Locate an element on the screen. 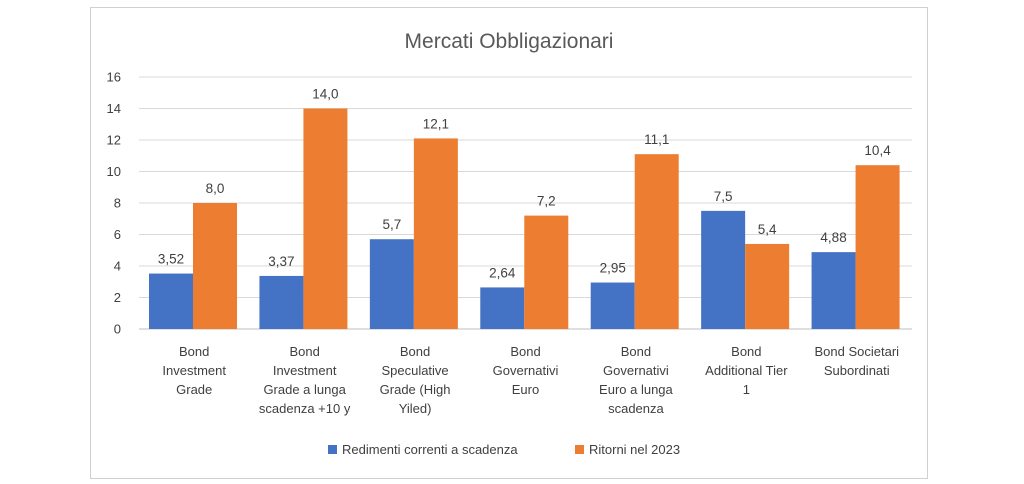 The width and height of the screenshot is (1024, 484). y-axis: 0 2 4 6 8 10 12 14 16 is located at coordinates (114, 203).